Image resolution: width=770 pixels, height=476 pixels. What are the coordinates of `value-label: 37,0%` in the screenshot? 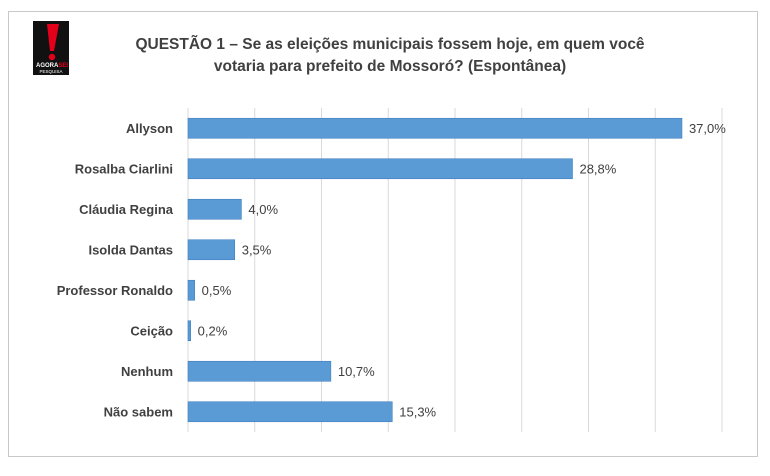 It's located at (707, 128).